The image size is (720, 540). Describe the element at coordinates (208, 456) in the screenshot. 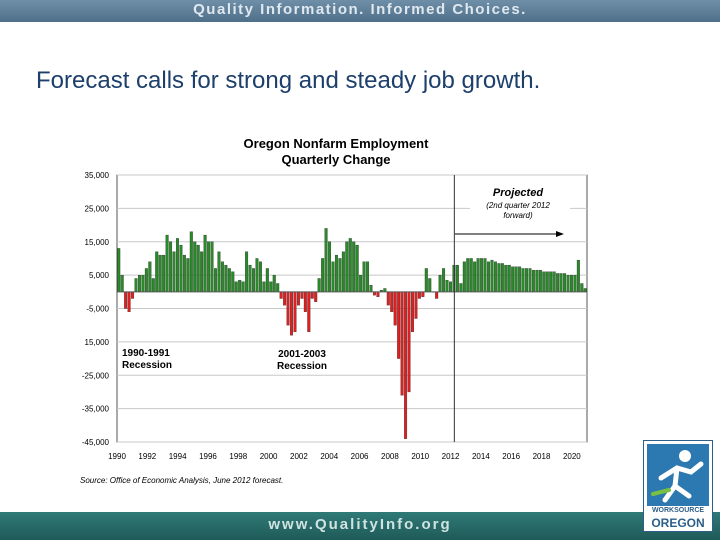

I see `x-tick-label: 1996` at that location.